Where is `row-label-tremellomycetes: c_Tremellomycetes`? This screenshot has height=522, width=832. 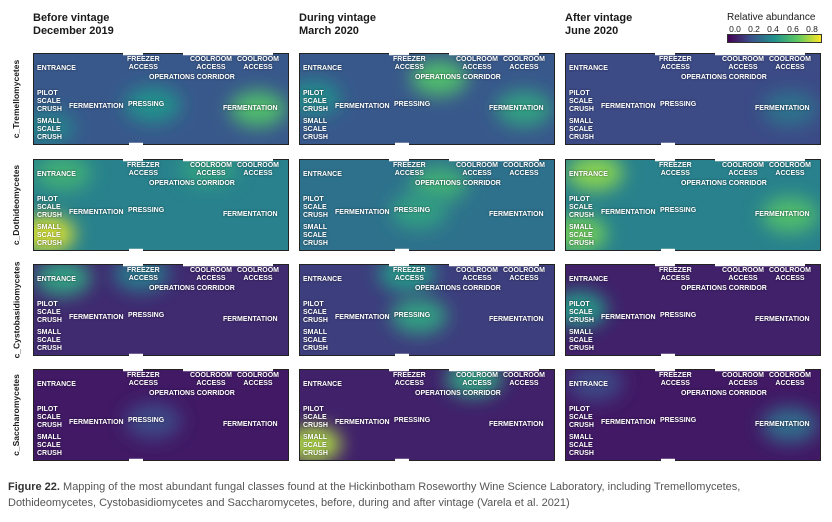
row-label-tremellomycetes: c_Tremellomycetes is located at coordinates (16, 99).